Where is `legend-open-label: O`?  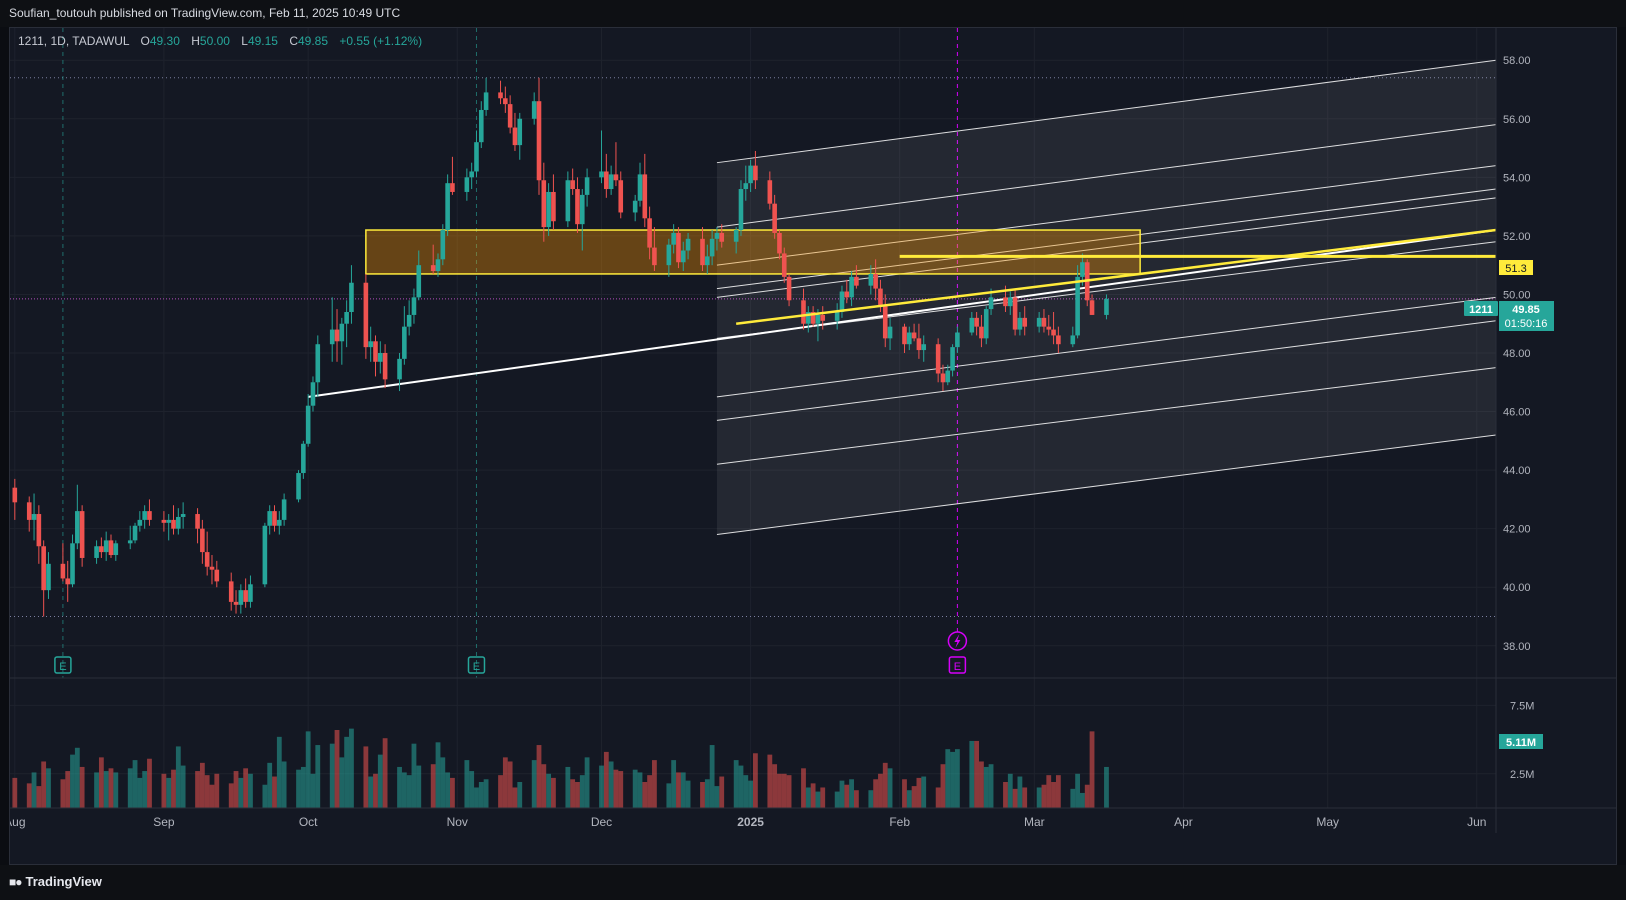 legend-open-label: O is located at coordinates (145, 41).